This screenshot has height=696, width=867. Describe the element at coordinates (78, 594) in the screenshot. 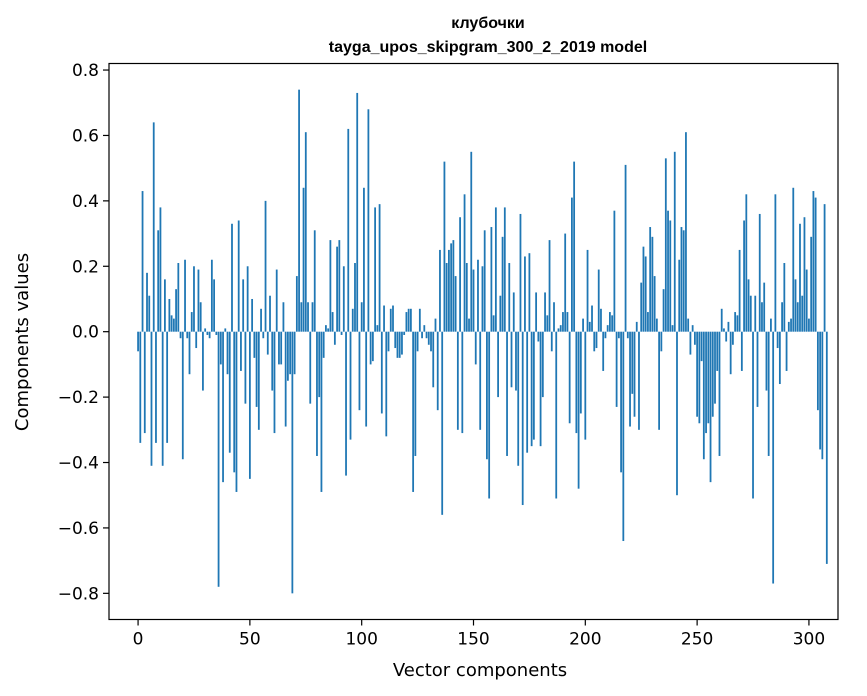

I see `y-tick-label: −0.8` at that location.